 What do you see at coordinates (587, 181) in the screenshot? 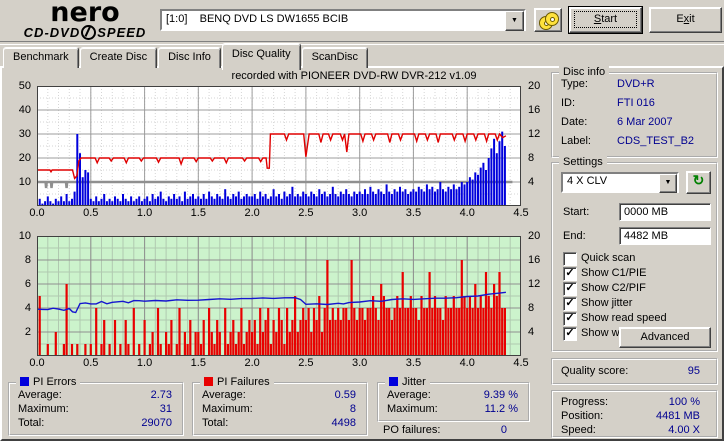
I see `scan-speed-value: 4 X CLV` at bounding box center [587, 181].